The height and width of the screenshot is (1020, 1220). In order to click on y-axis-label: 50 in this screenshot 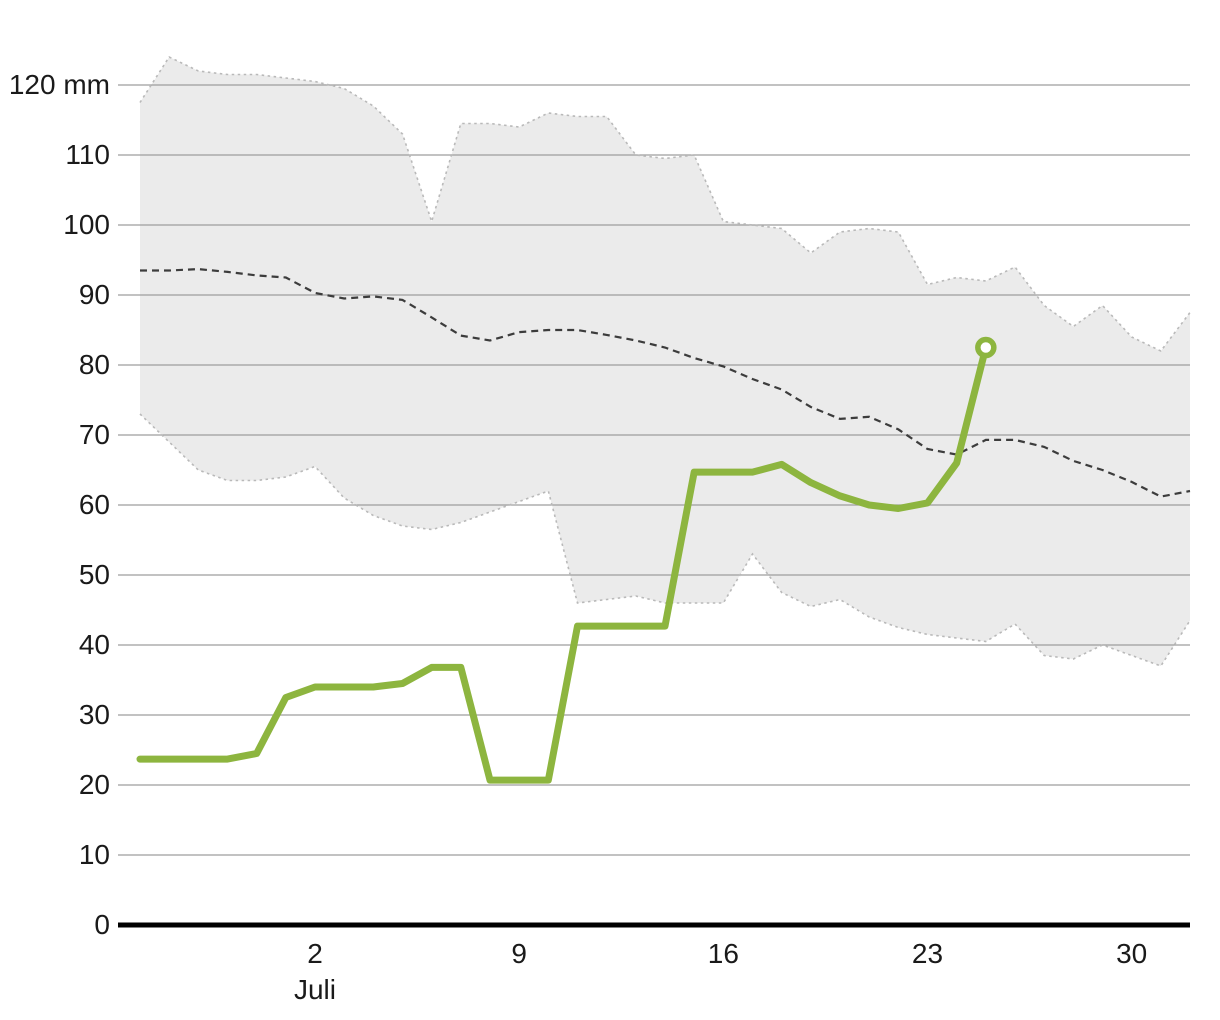, I will do `click(94, 574)`.